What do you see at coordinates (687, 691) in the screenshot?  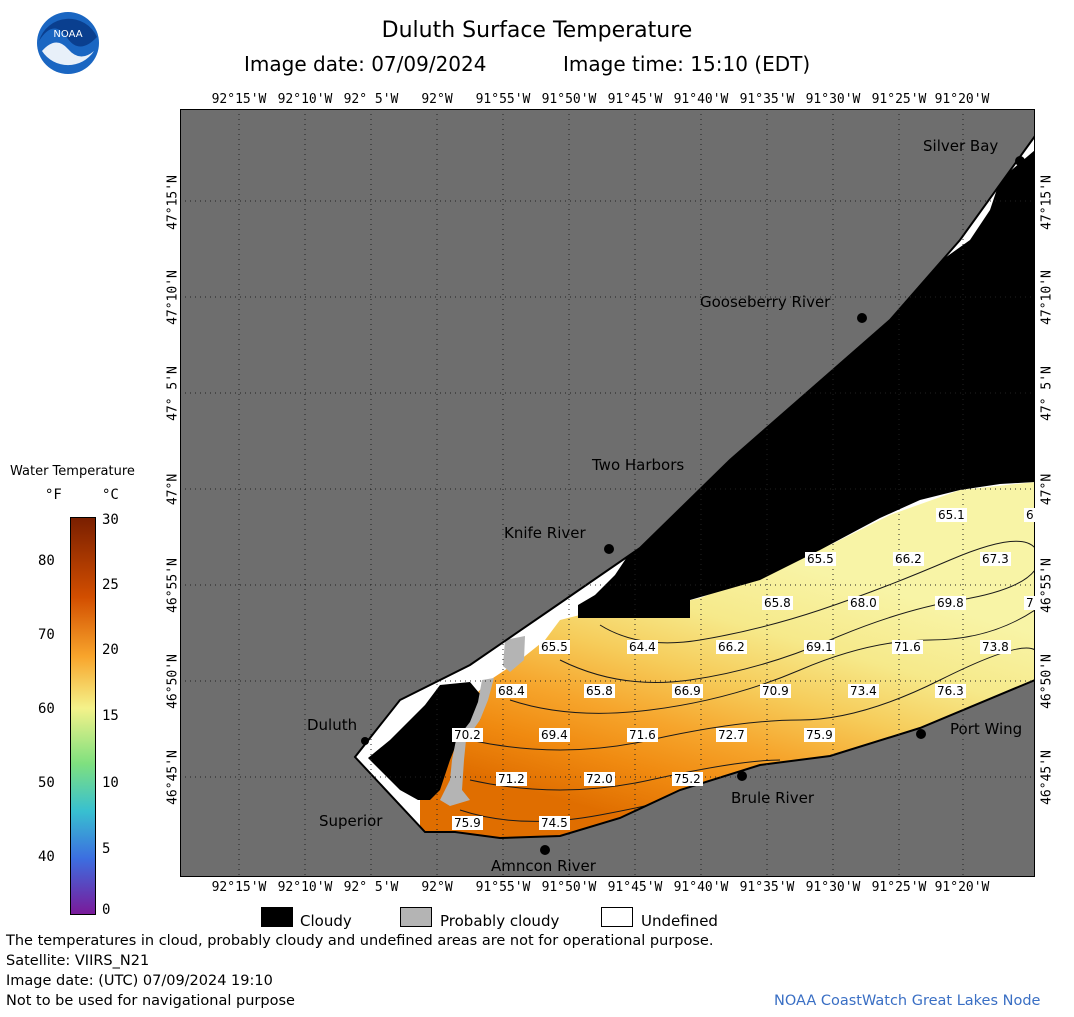 I see `temp-label: 66.9` at bounding box center [687, 691].